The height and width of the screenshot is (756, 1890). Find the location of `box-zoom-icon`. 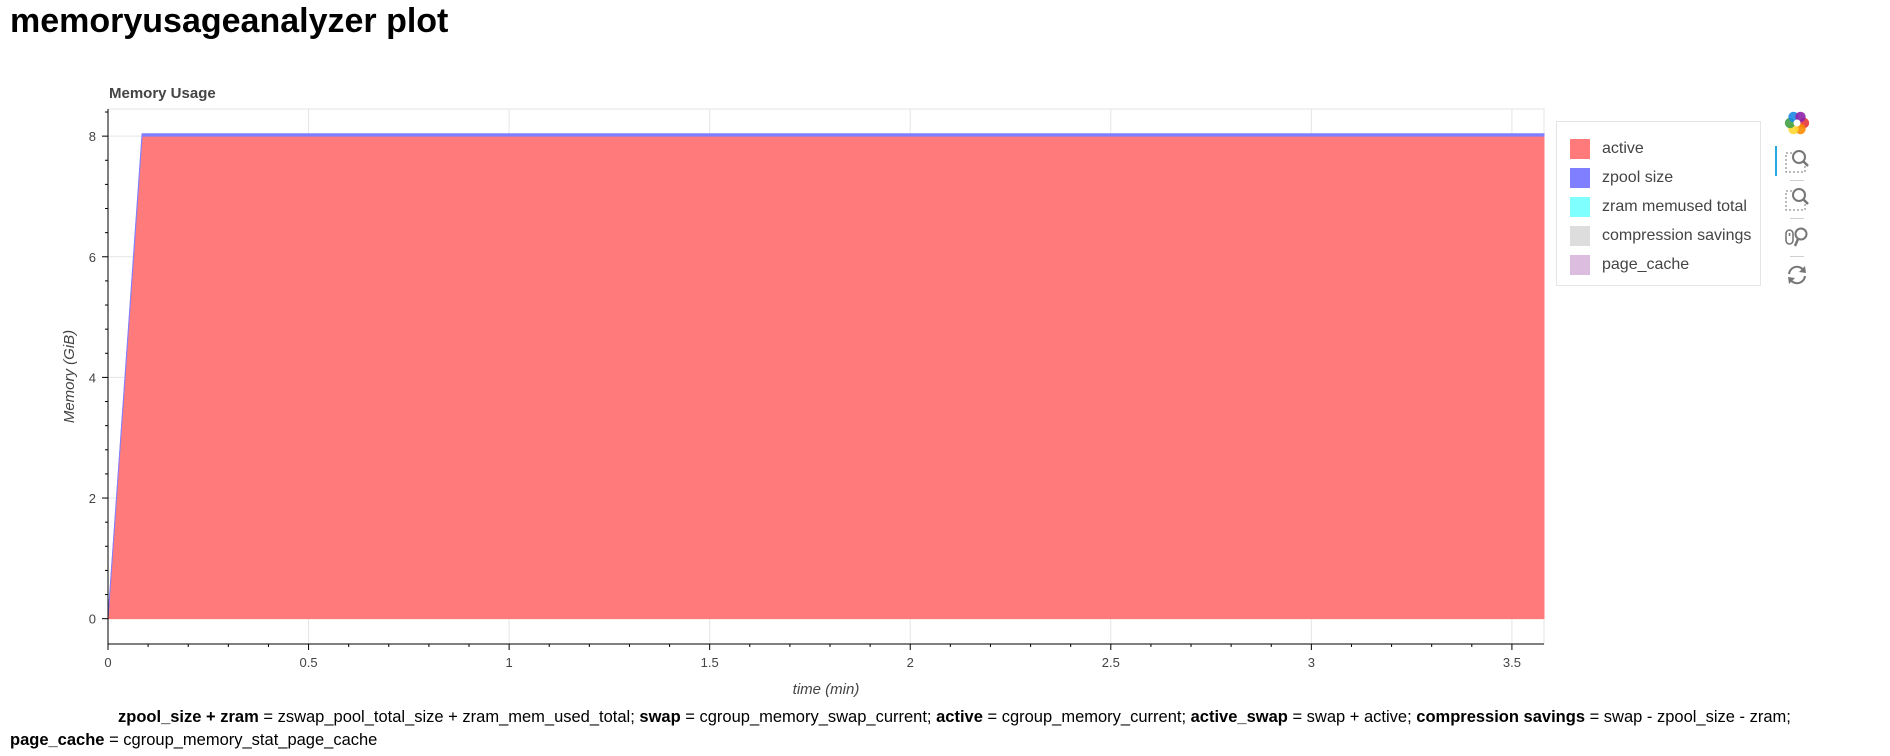

box-zoom-icon is located at coordinates (1797, 161).